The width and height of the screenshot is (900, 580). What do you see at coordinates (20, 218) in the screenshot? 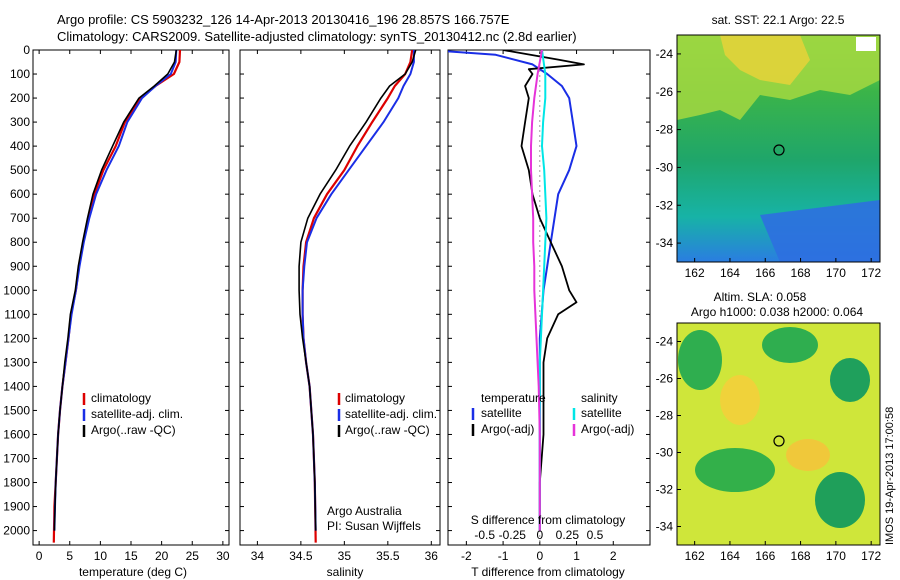
I see `depth-tick-label: 700` at bounding box center [20, 218].